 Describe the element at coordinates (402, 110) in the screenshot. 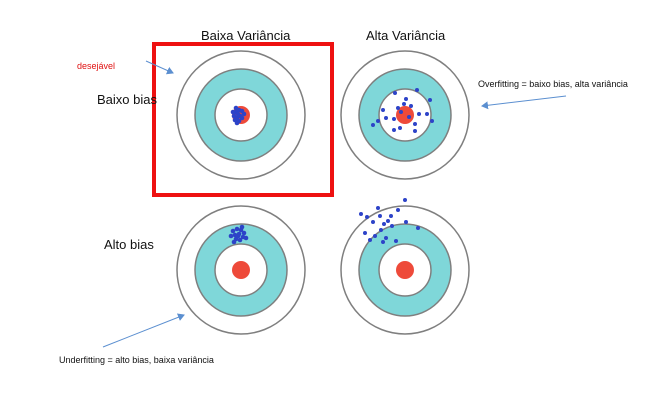

I see `hits-scattered` at that location.